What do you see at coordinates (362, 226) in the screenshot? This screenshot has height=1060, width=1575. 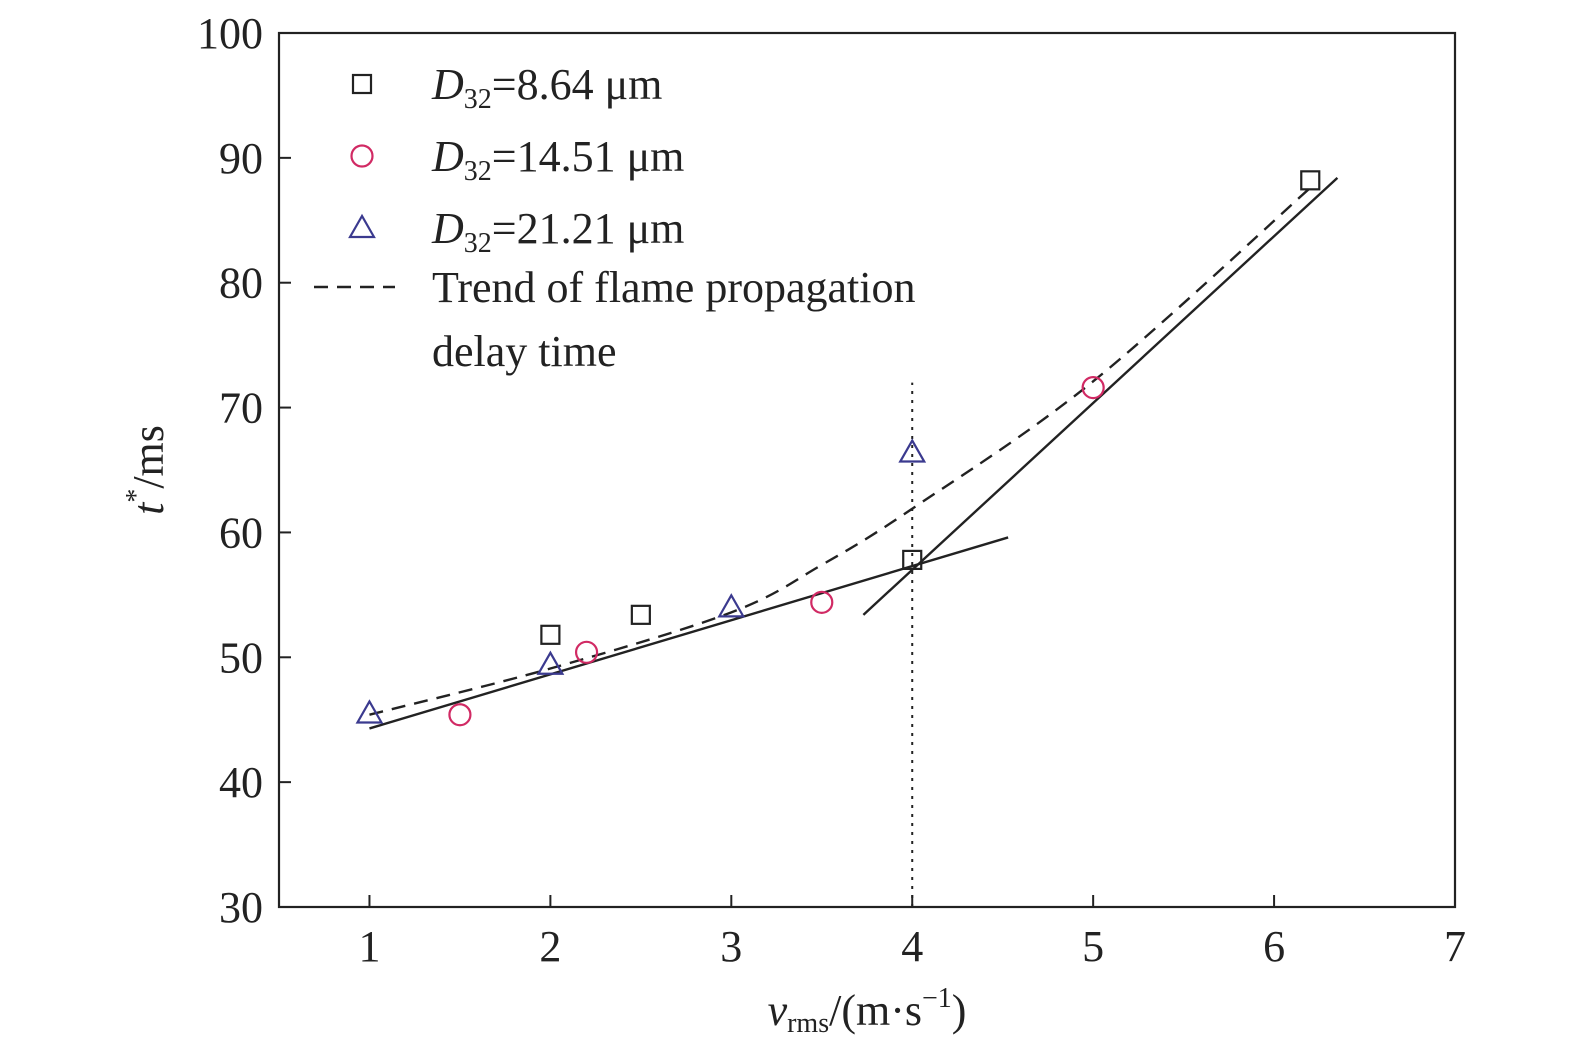 I see `legend-marker-d32-21-21-m` at bounding box center [362, 226].